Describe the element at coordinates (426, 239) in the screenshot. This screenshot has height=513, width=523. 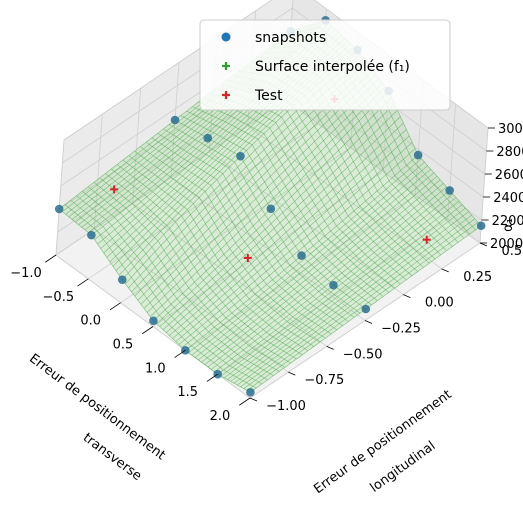
I see `test-point` at that location.